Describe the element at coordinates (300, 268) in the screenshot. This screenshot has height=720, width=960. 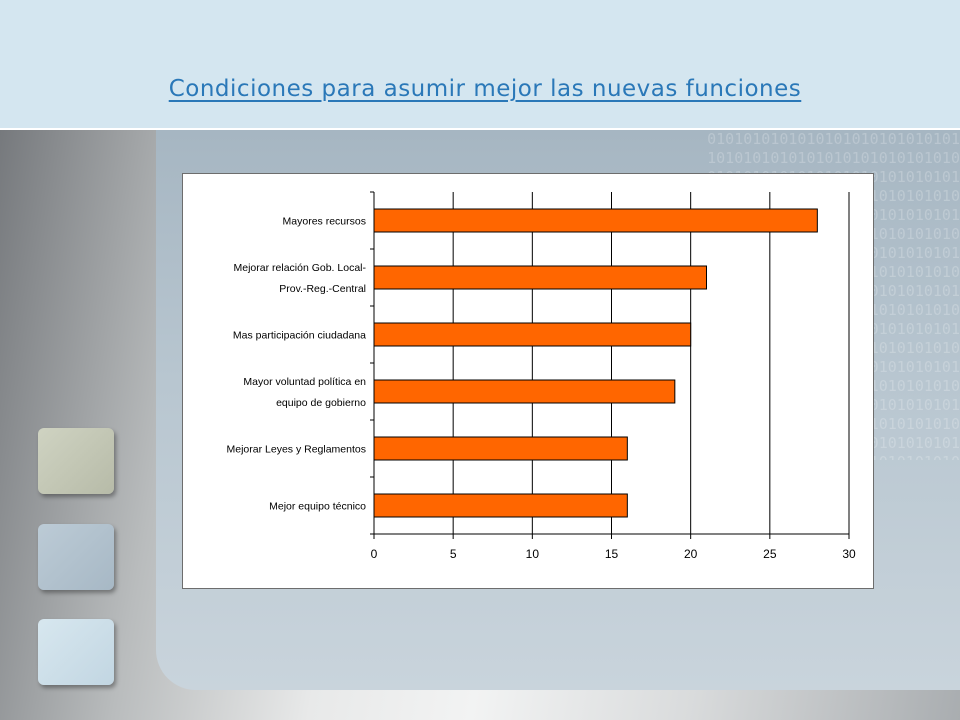
I see `category-label-1-line-0: Mejorar relación Gob. Local-` at that location.